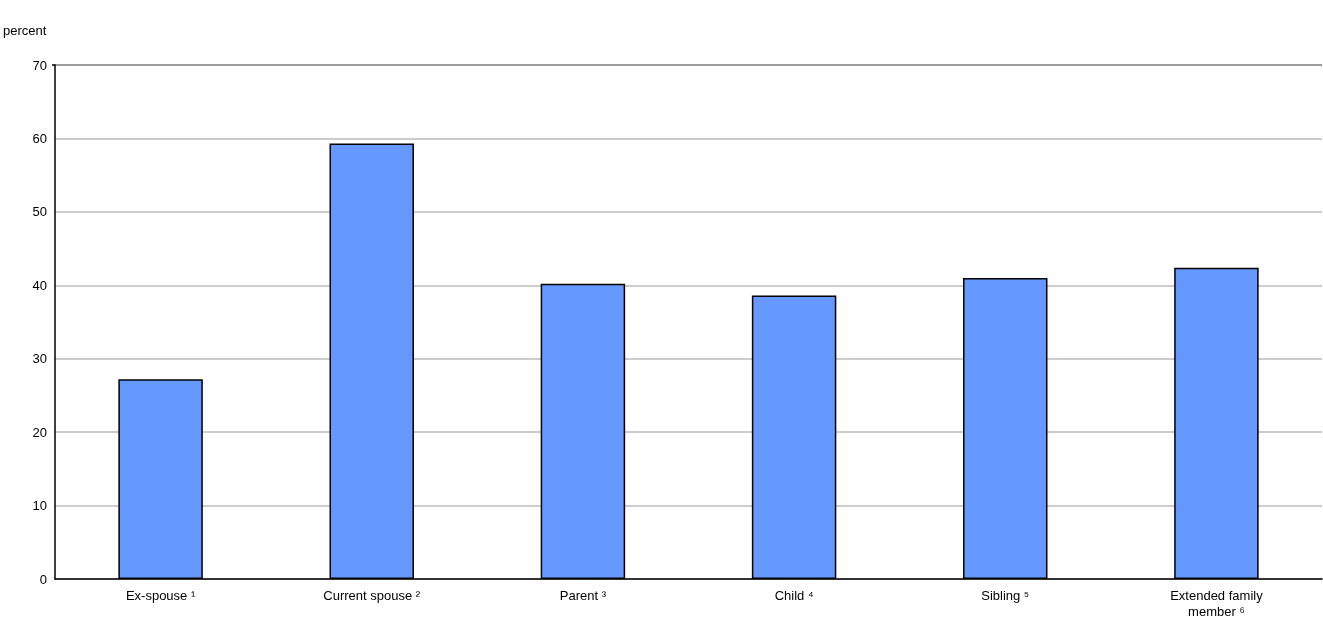  Describe the element at coordinates (39, 285) in the screenshot. I see `y-tick-label: 40` at that location.